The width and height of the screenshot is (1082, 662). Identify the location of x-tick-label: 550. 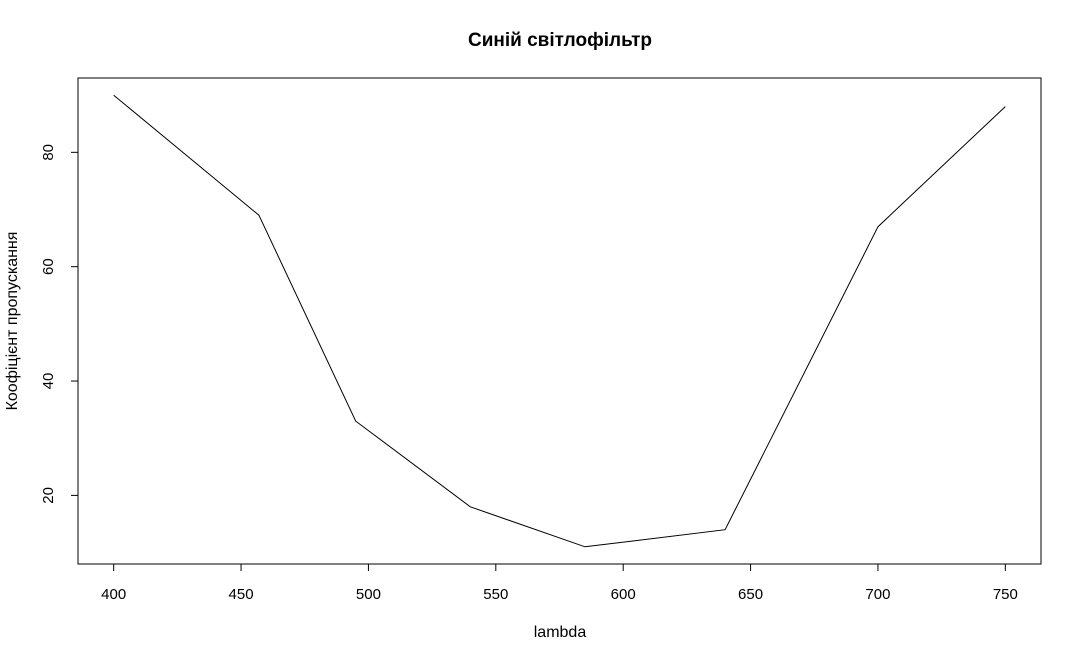
(495, 594).